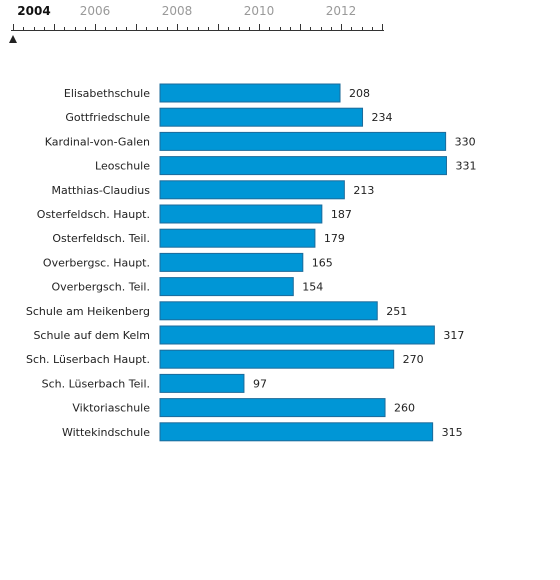  Describe the element at coordinates (101, 238) in the screenshot. I see `category-label: Osterfeldsch. Teil.` at that location.